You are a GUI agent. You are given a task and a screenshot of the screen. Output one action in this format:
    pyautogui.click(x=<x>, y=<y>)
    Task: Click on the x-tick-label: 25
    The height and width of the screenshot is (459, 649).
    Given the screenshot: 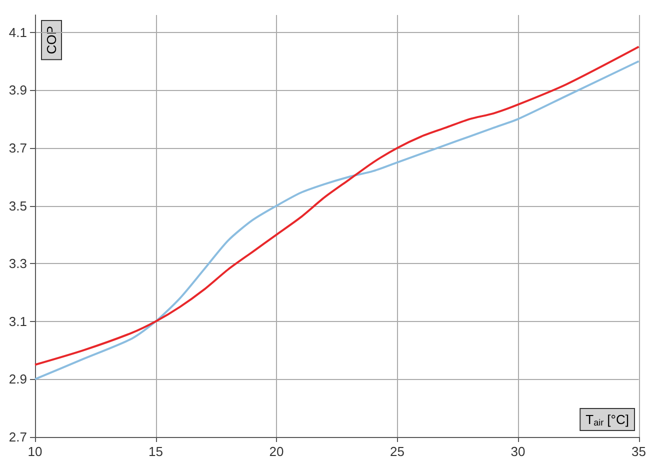 What is the action you would take?
    pyautogui.click(x=397, y=451)
    